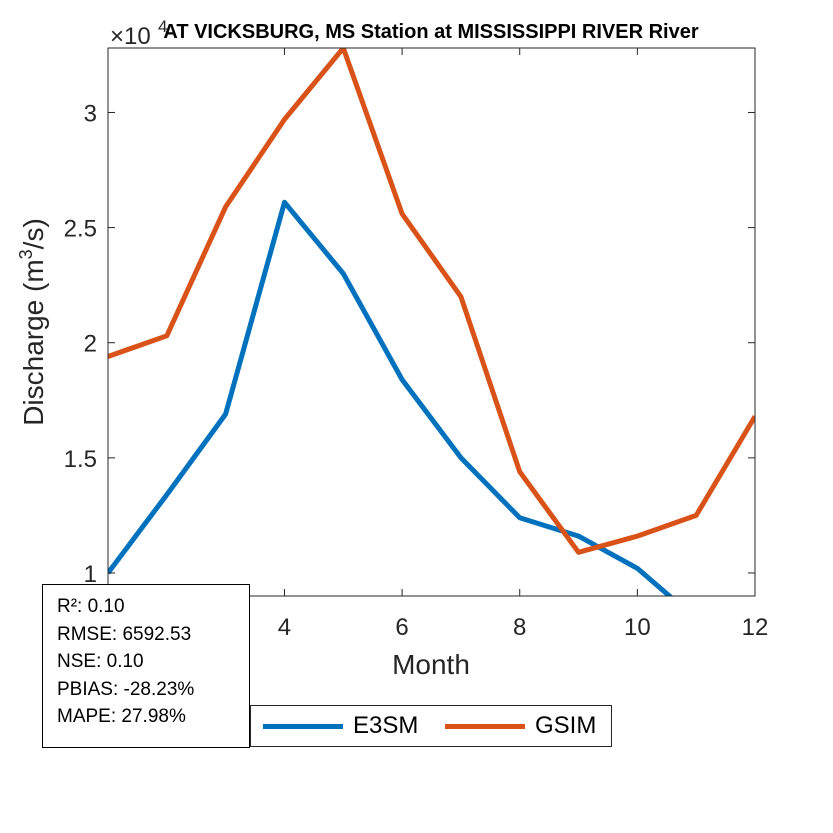  What do you see at coordinates (33, 233) in the screenshot?
I see `y-axis-title-end: /s)` at bounding box center [33, 233].